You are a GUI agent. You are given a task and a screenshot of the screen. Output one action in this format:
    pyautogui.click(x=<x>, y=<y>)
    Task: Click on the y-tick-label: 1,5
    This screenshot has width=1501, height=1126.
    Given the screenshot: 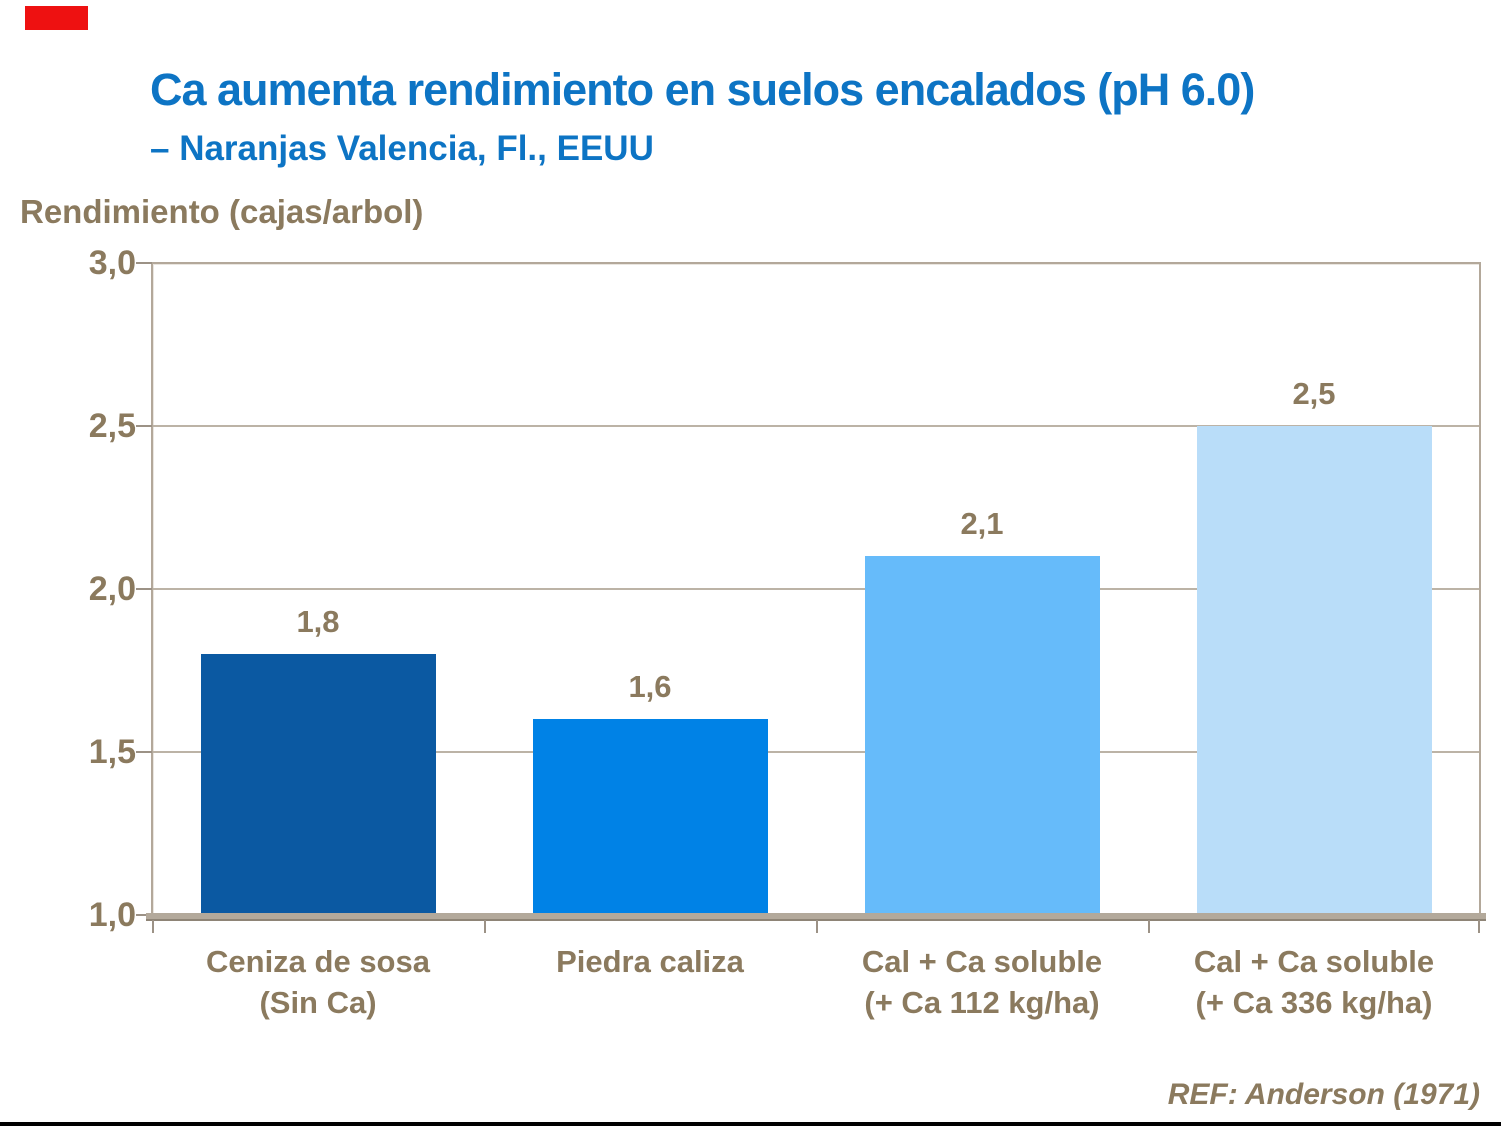 What is the action you would take?
    pyautogui.click(x=112, y=752)
    